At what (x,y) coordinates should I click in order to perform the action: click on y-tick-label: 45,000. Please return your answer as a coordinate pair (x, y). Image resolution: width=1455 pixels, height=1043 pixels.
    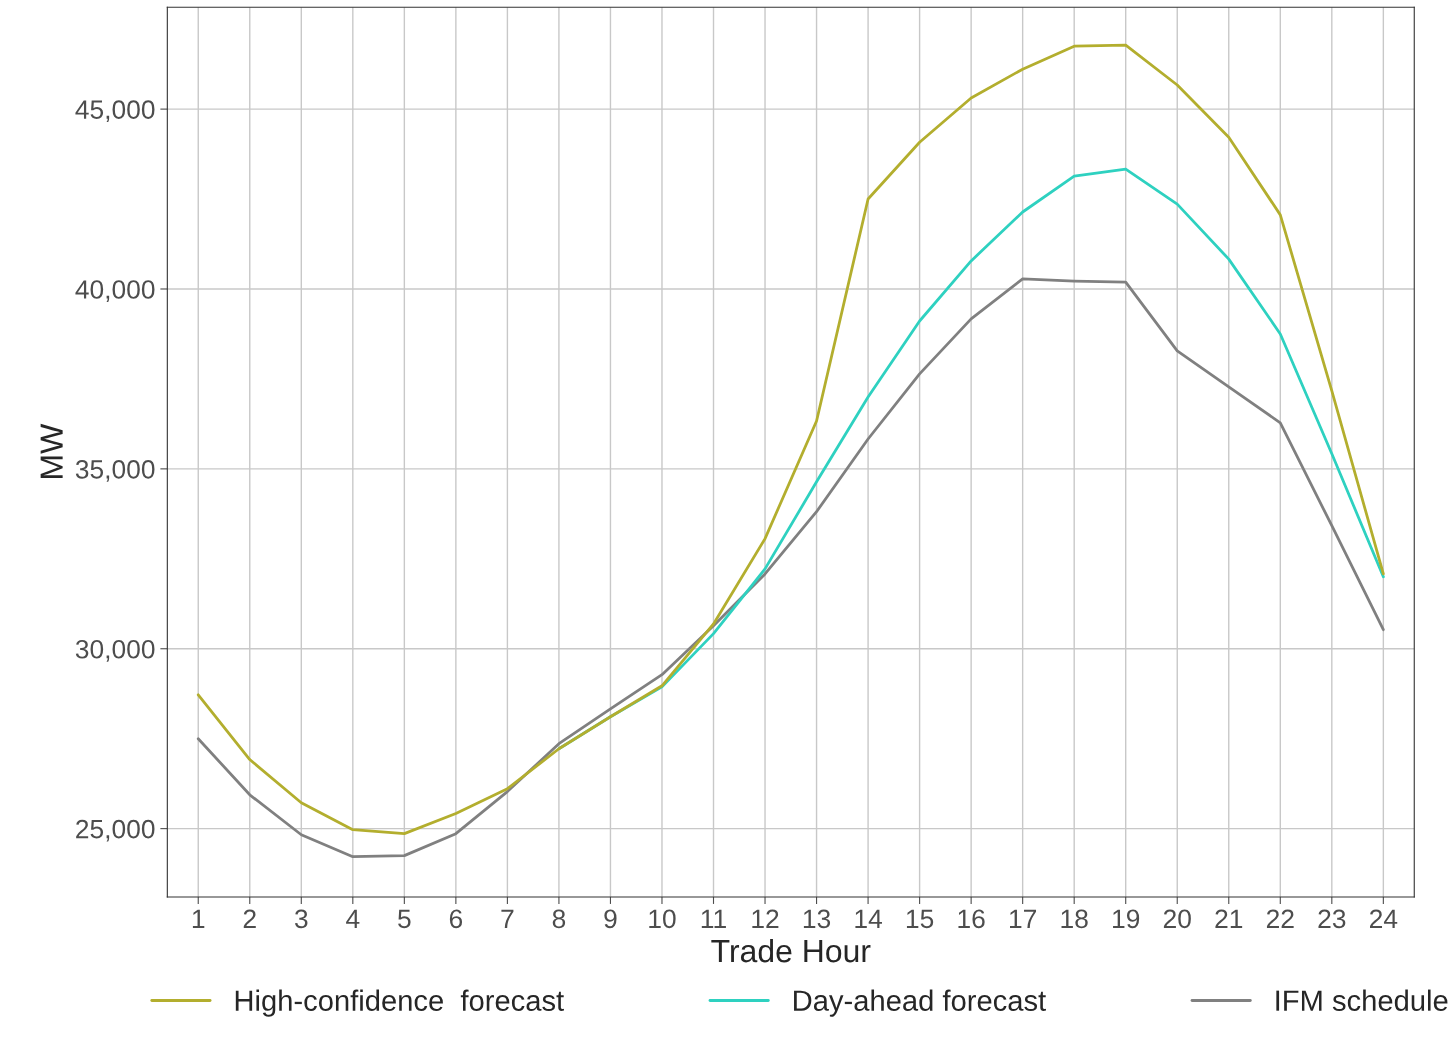
    Looking at the image, I should click on (115, 111).